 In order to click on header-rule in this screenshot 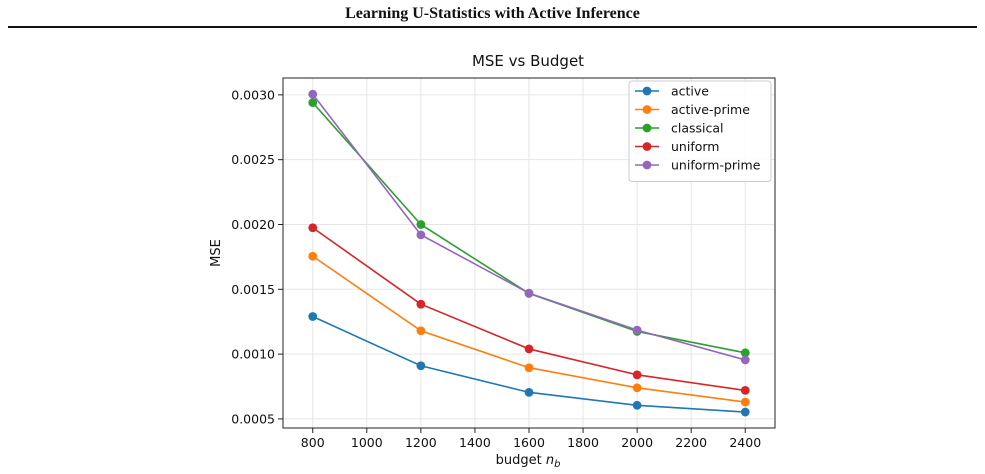, I will do `click(492, 27)`.